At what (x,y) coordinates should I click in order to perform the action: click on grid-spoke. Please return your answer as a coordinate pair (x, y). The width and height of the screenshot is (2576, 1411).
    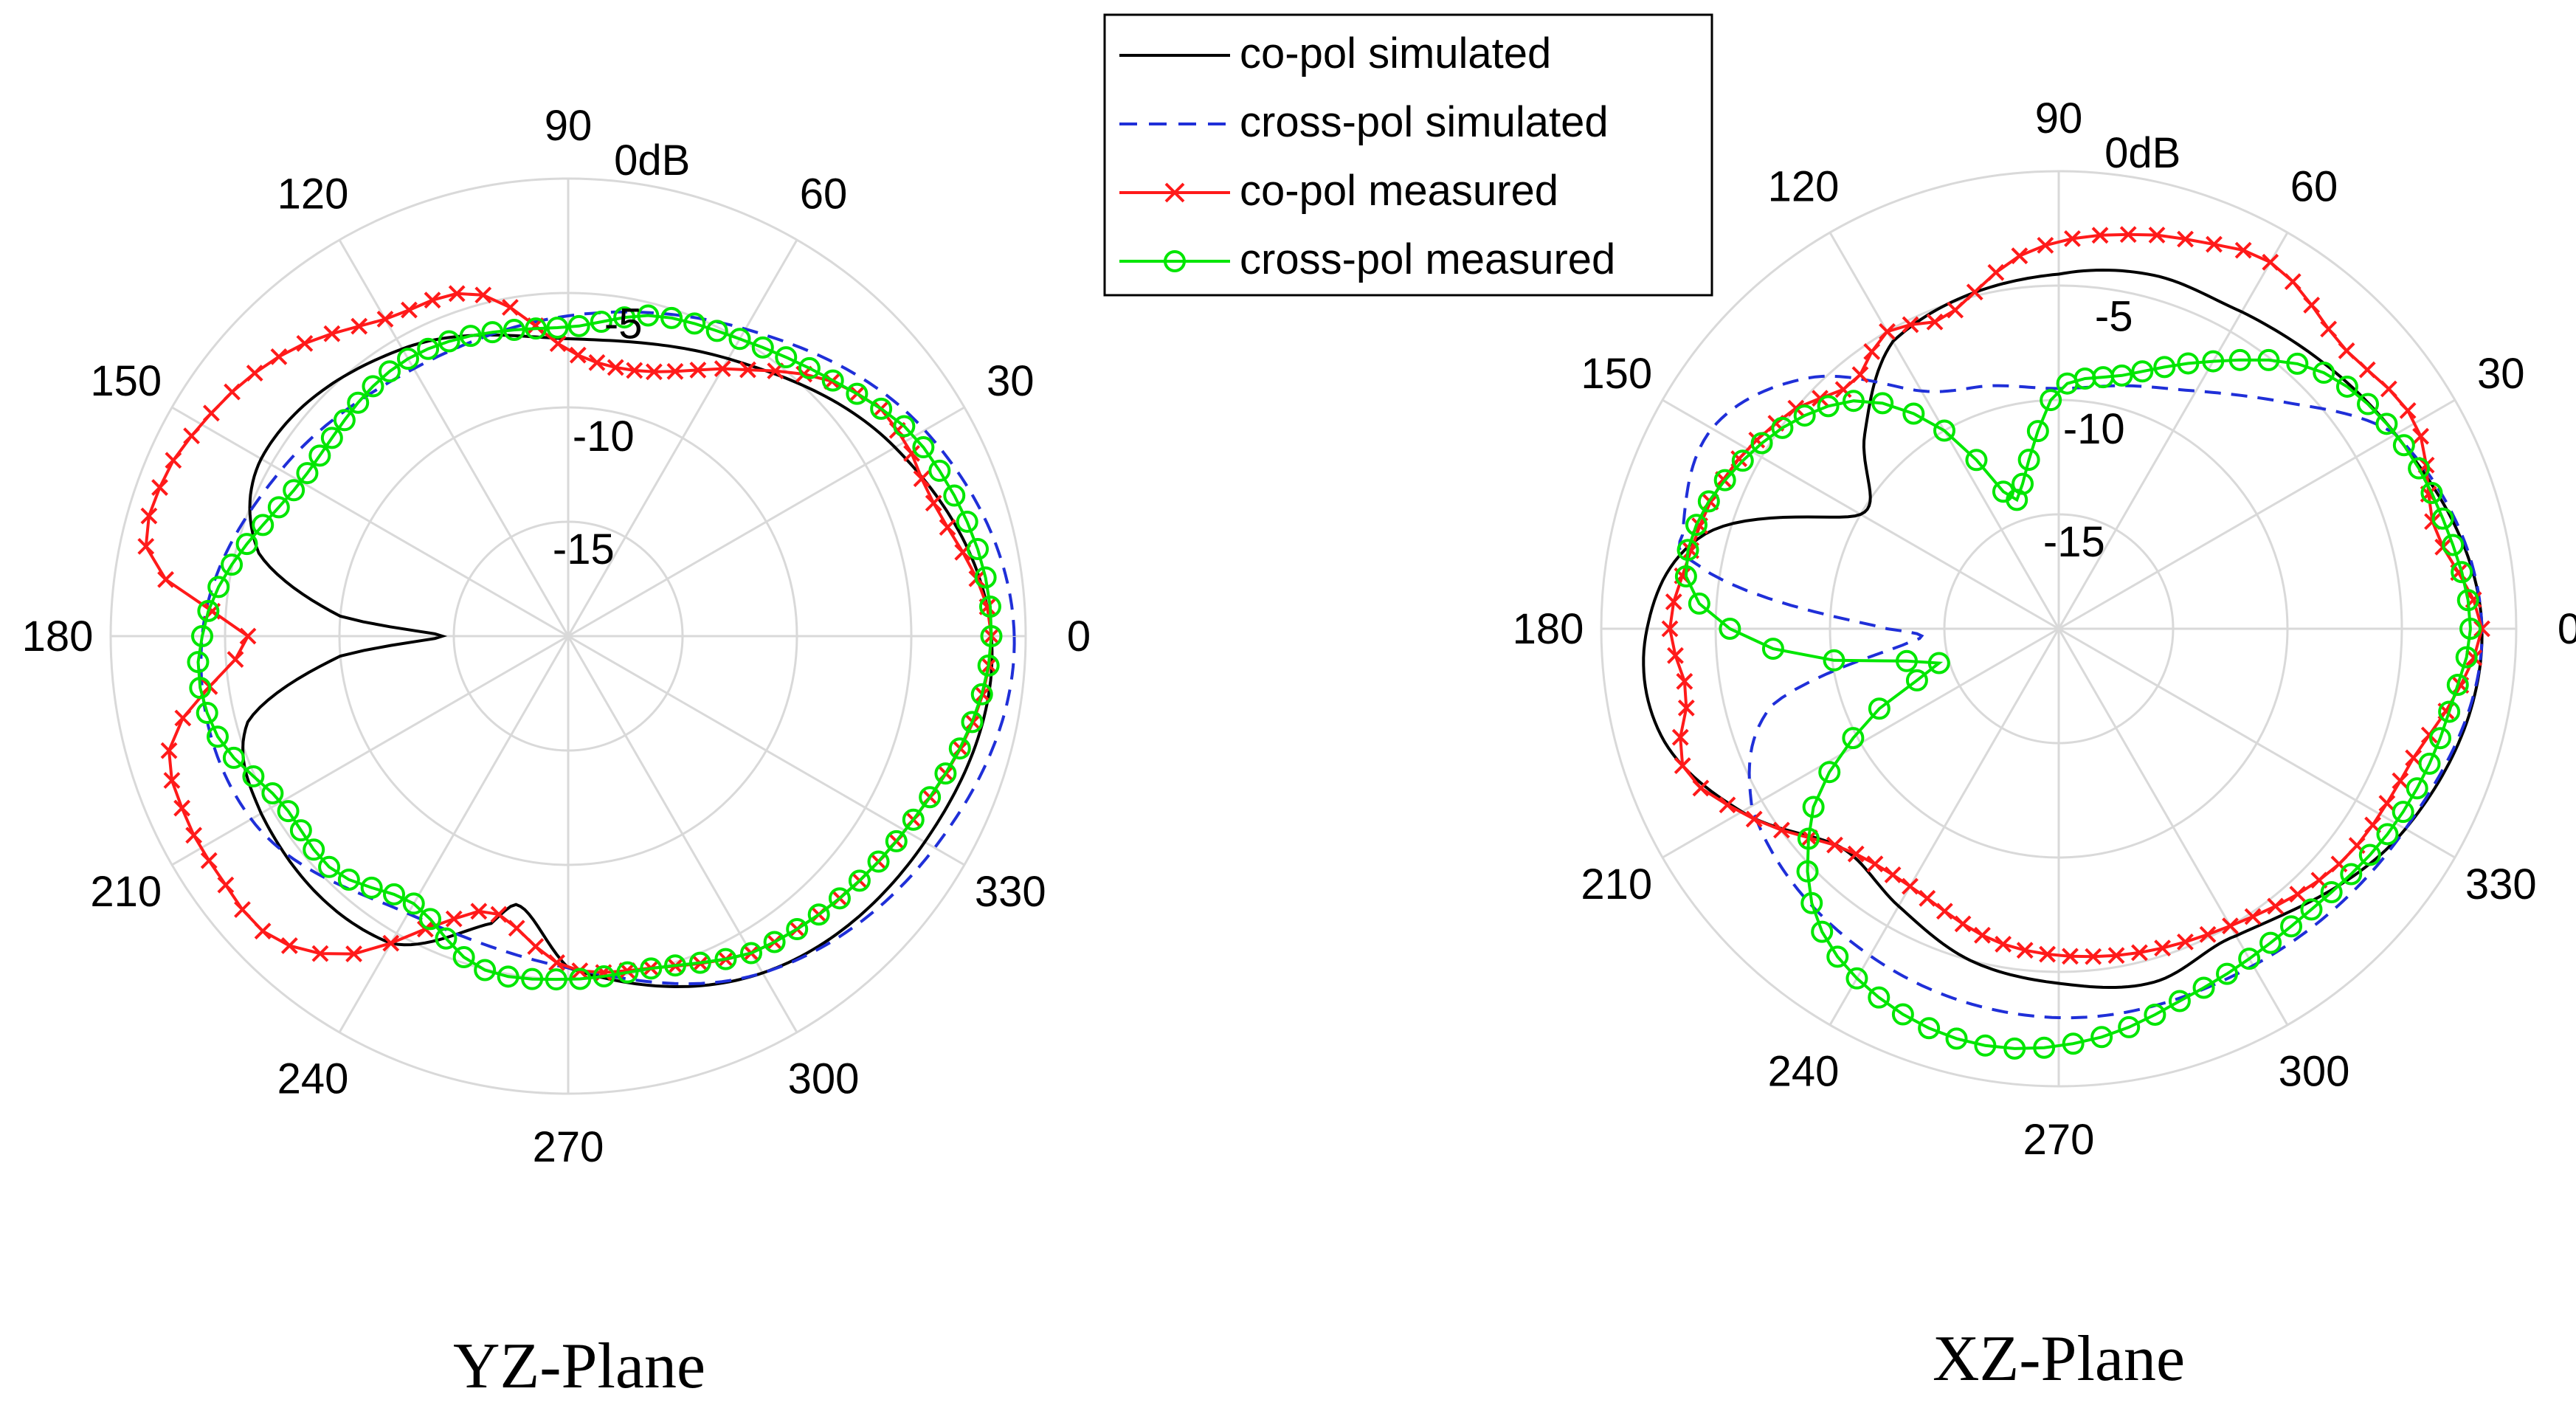
    Looking at the image, I should click on (2173, 430).